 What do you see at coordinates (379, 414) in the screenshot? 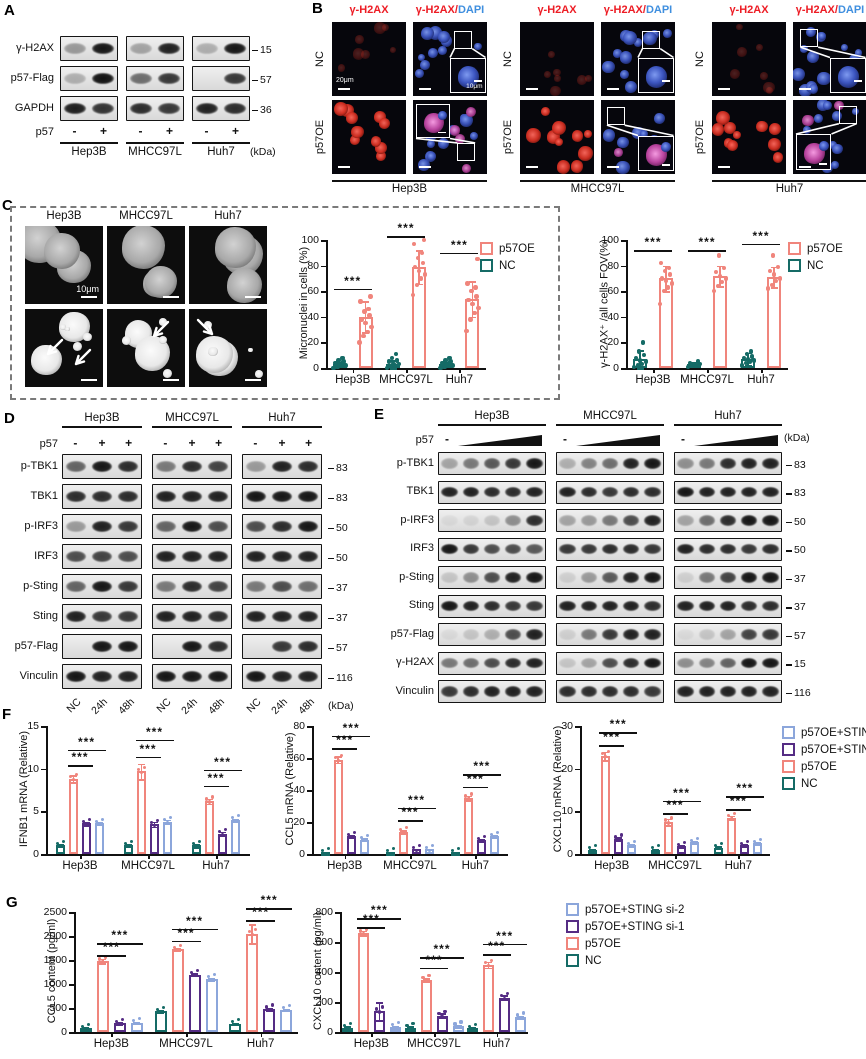
I see `panel-label-e: E` at bounding box center [379, 414].